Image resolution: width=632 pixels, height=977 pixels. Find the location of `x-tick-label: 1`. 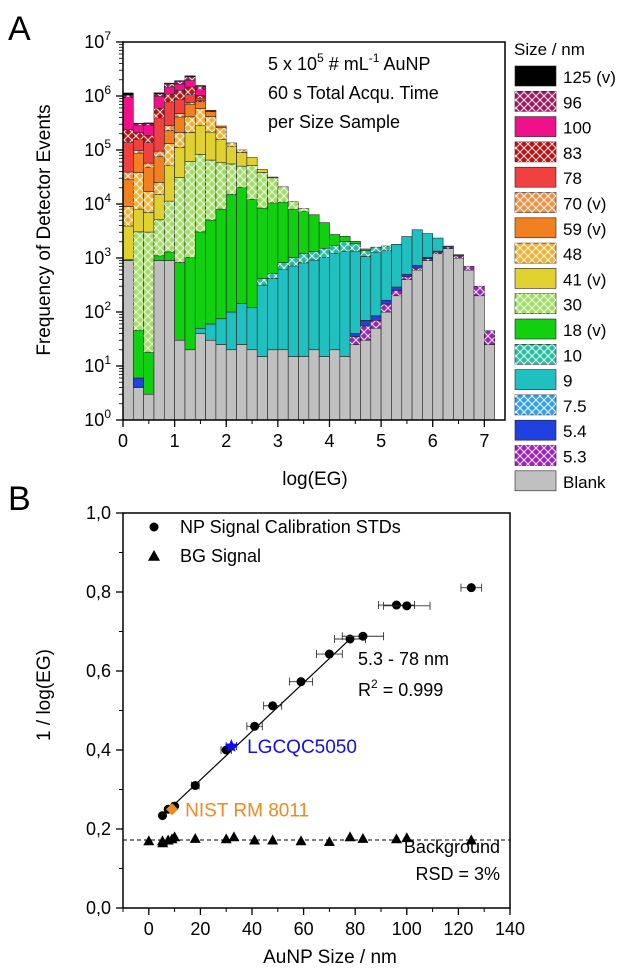

x-tick-label: 1 is located at coordinates (175, 441).